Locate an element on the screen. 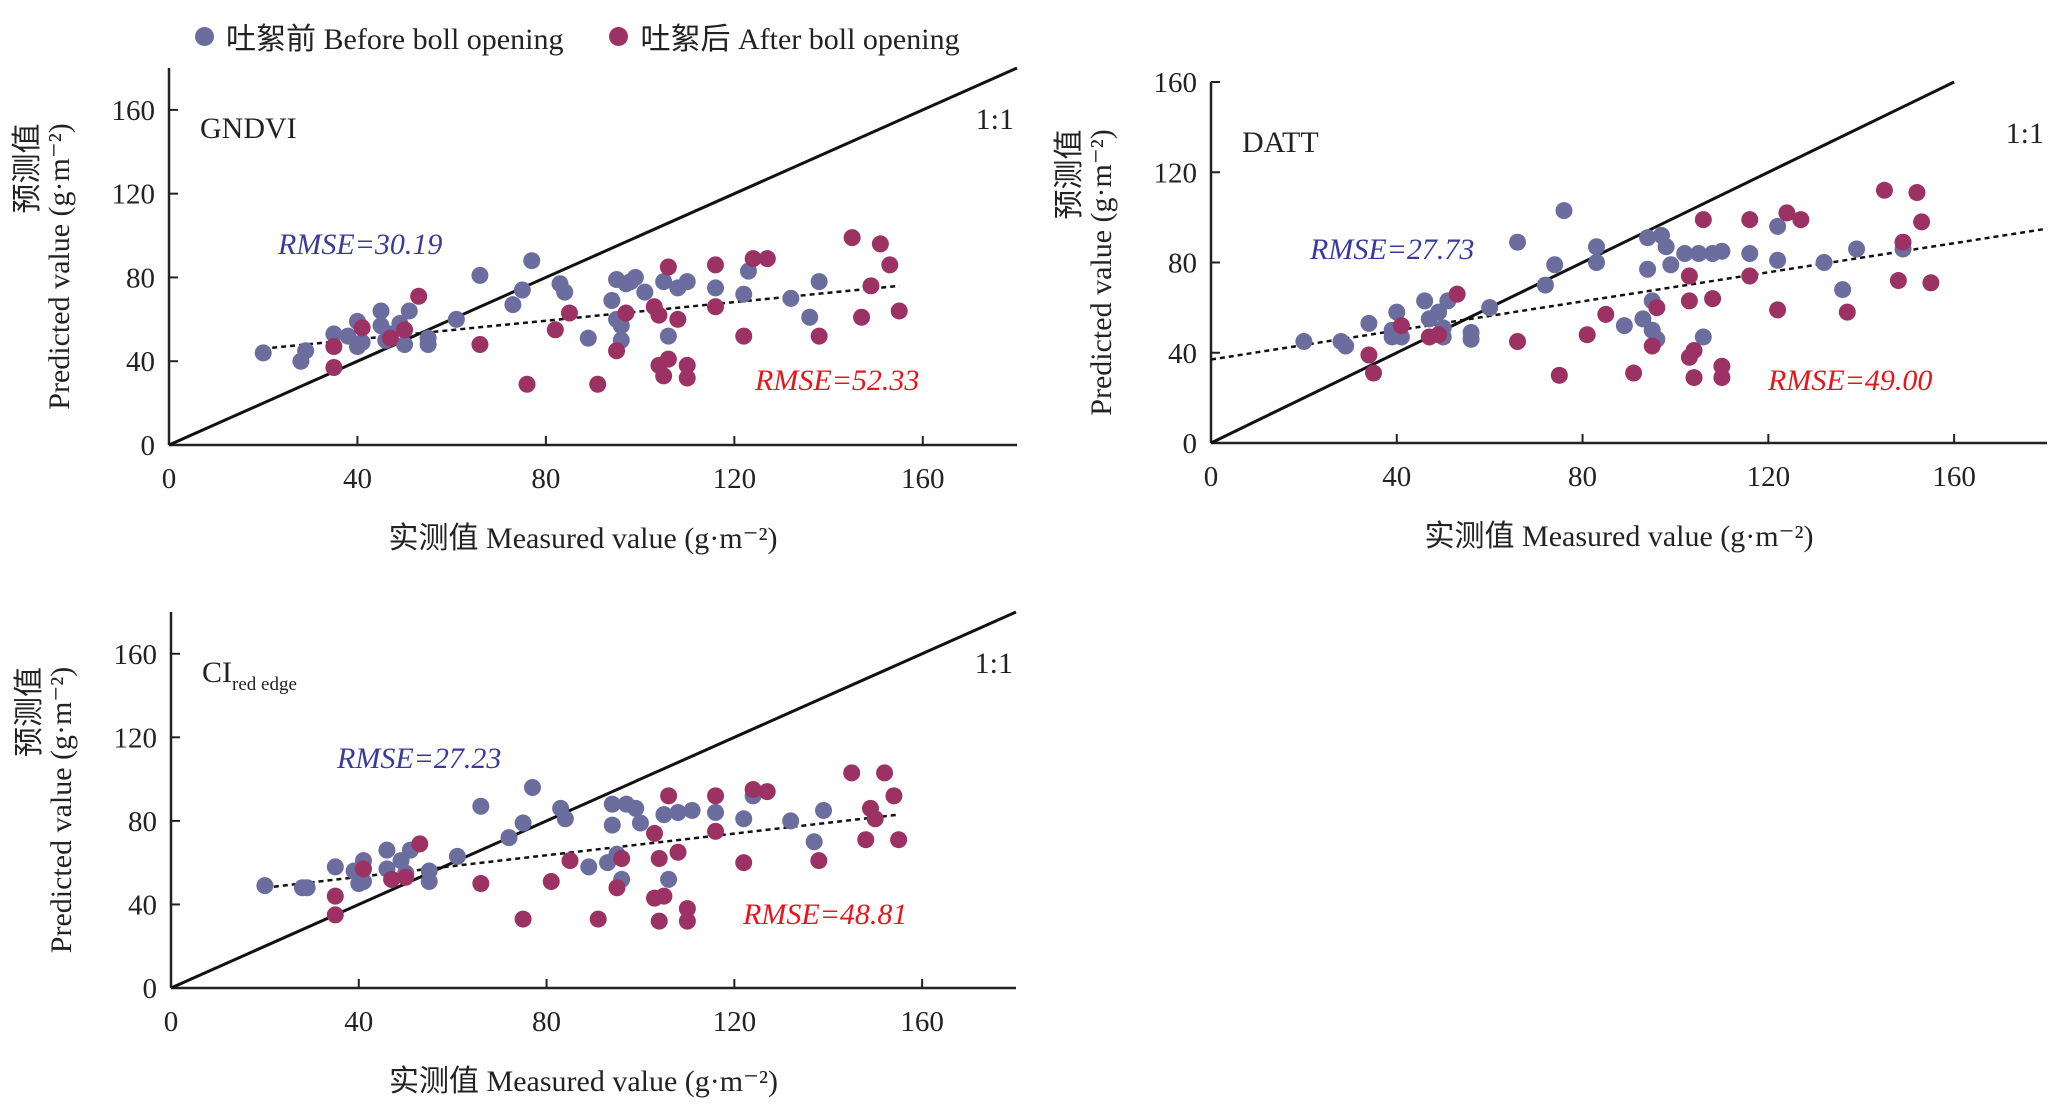 This screenshot has height=1115, width=2064. chart-title: CIred edge is located at coordinates (249, 675).